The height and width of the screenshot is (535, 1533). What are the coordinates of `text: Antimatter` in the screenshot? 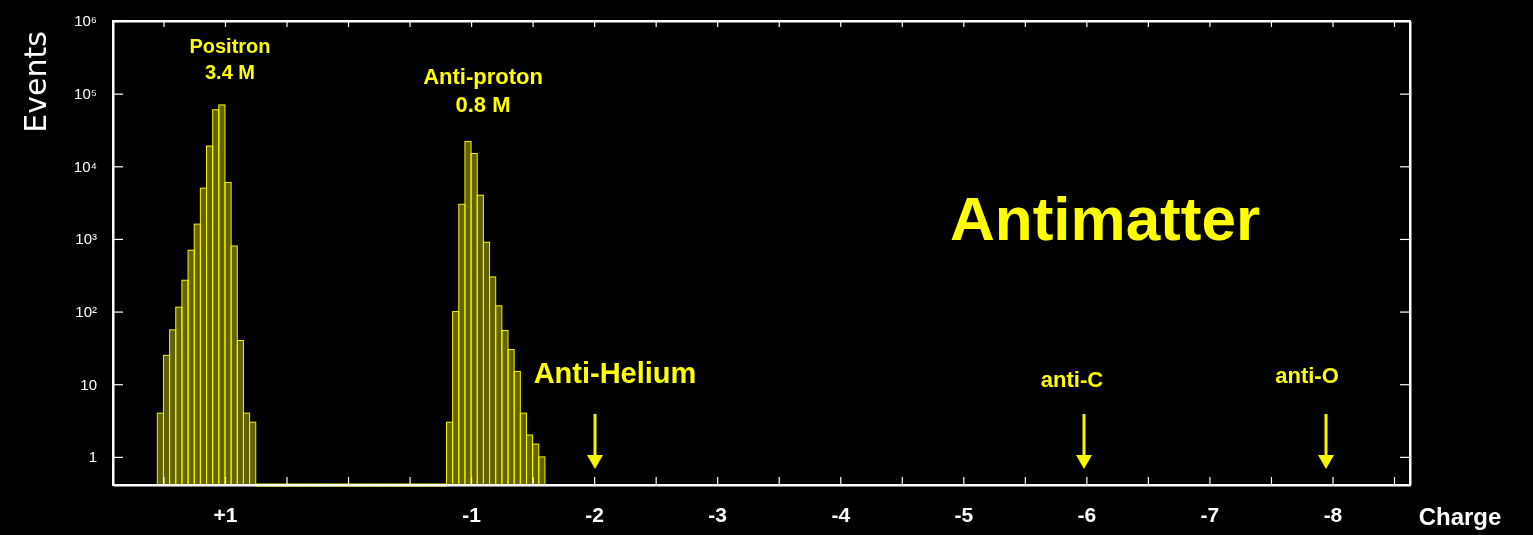 It's located at (1105, 218).